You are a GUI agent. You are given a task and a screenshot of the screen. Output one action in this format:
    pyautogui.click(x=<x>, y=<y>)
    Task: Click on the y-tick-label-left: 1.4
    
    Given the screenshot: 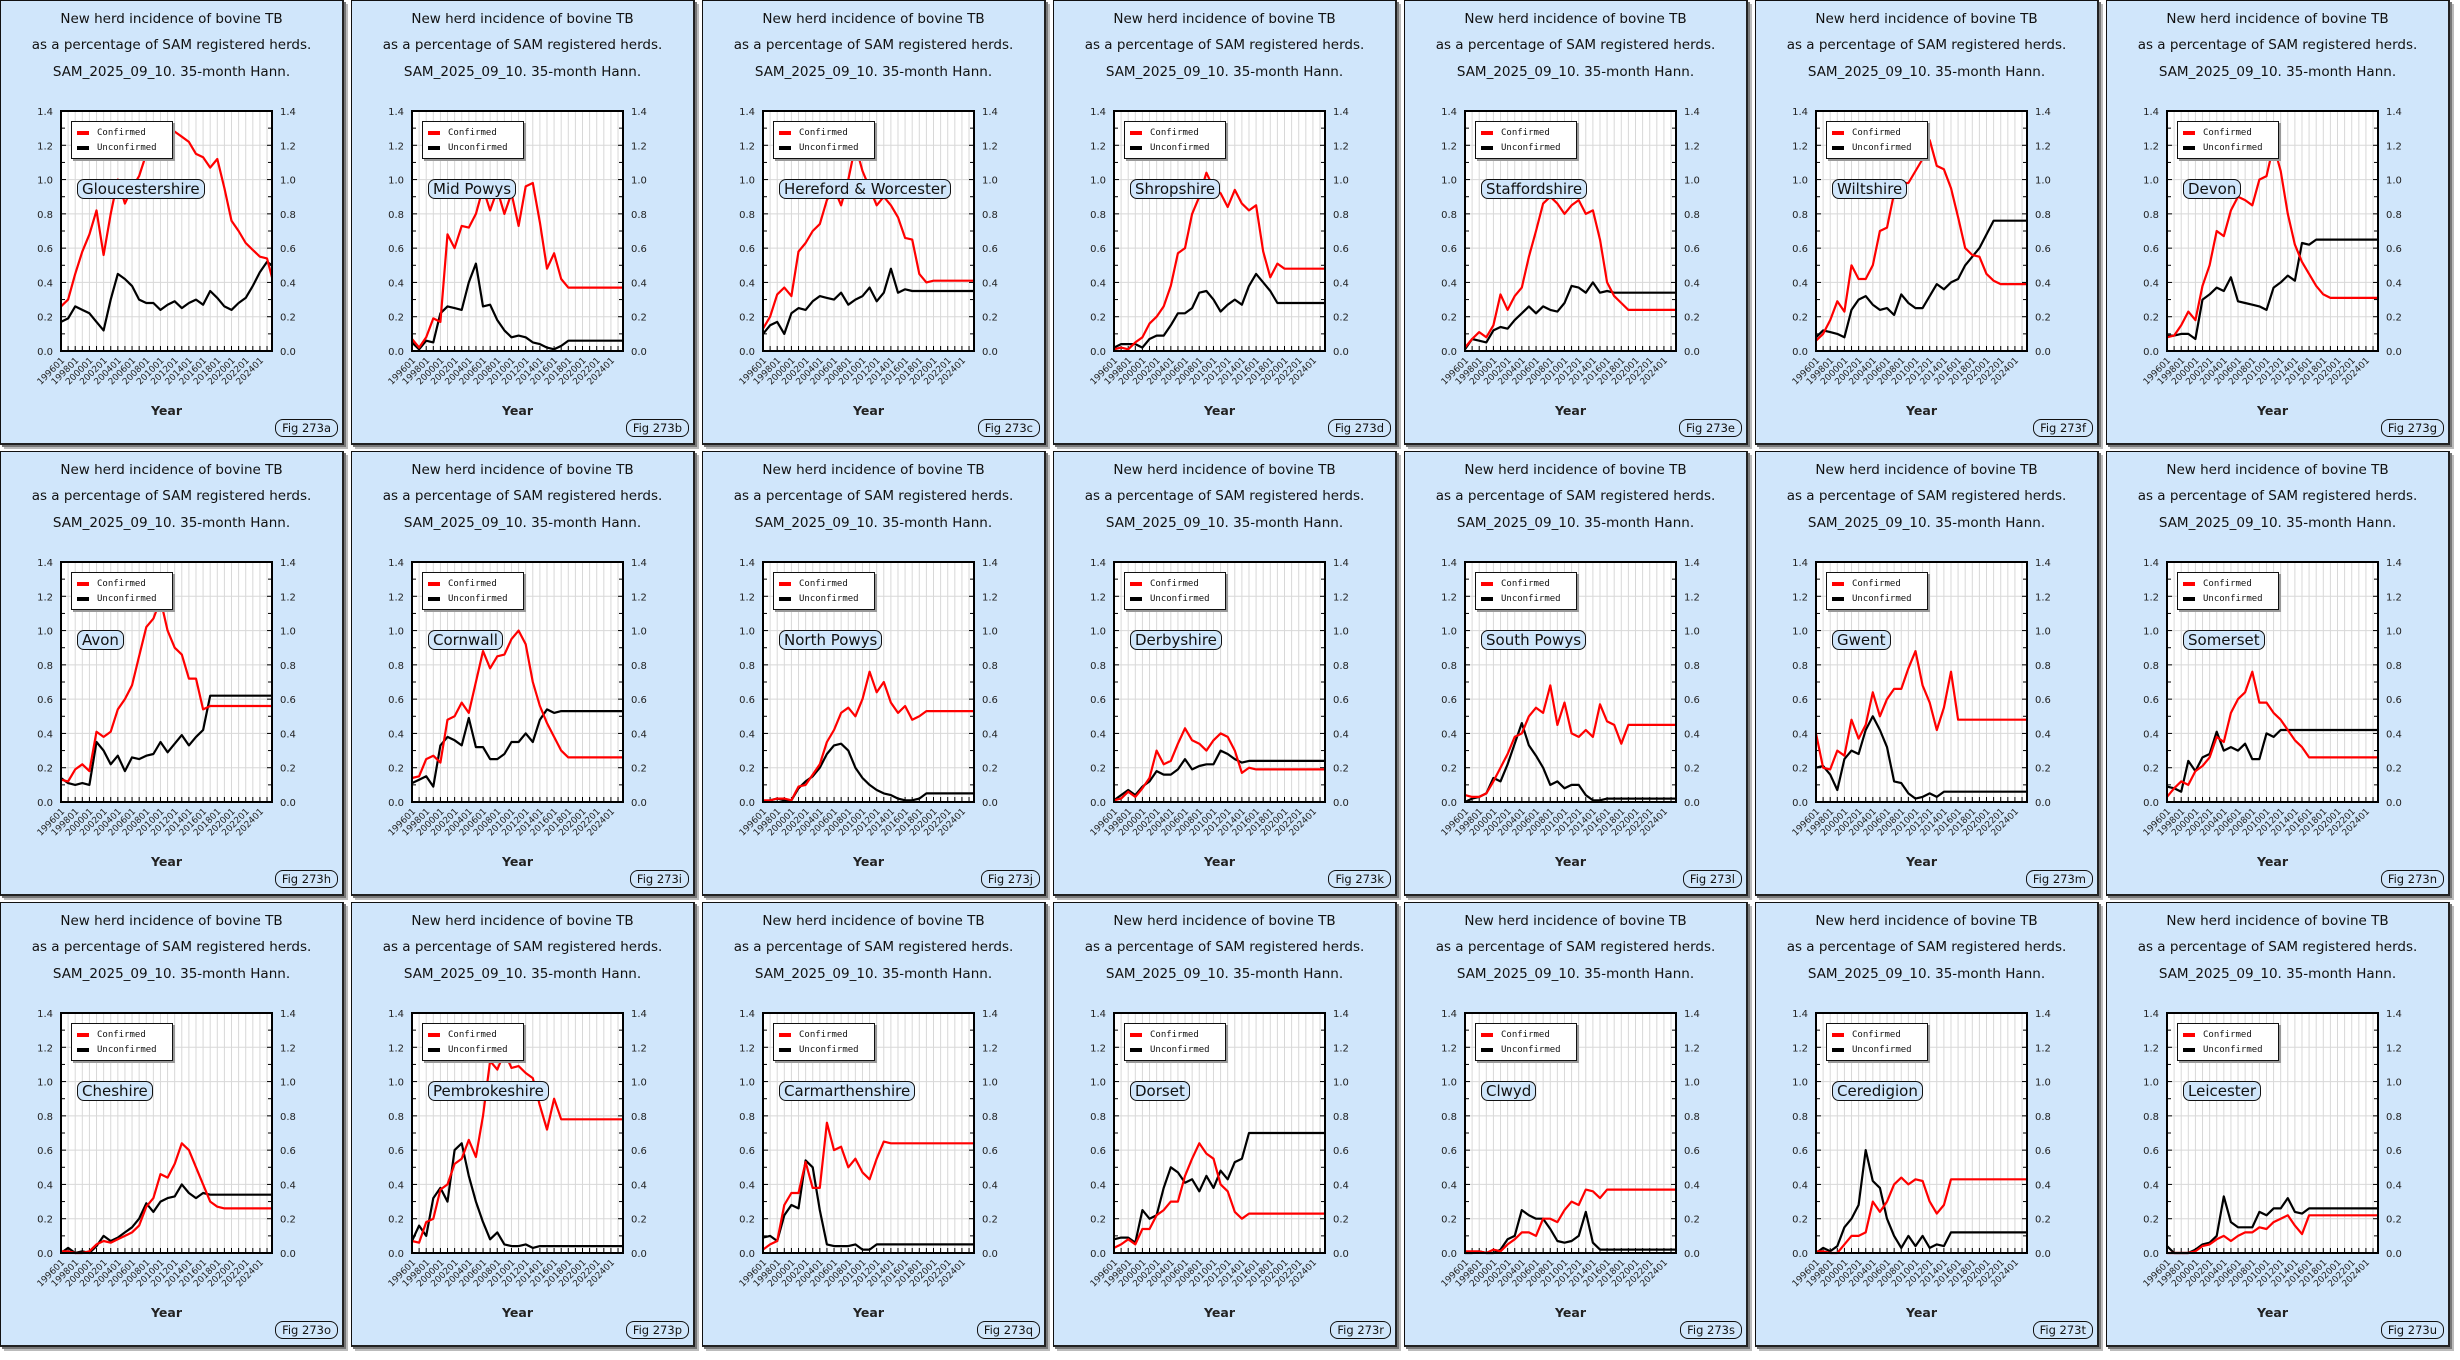 What is the action you would take?
    pyautogui.click(x=1800, y=112)
    